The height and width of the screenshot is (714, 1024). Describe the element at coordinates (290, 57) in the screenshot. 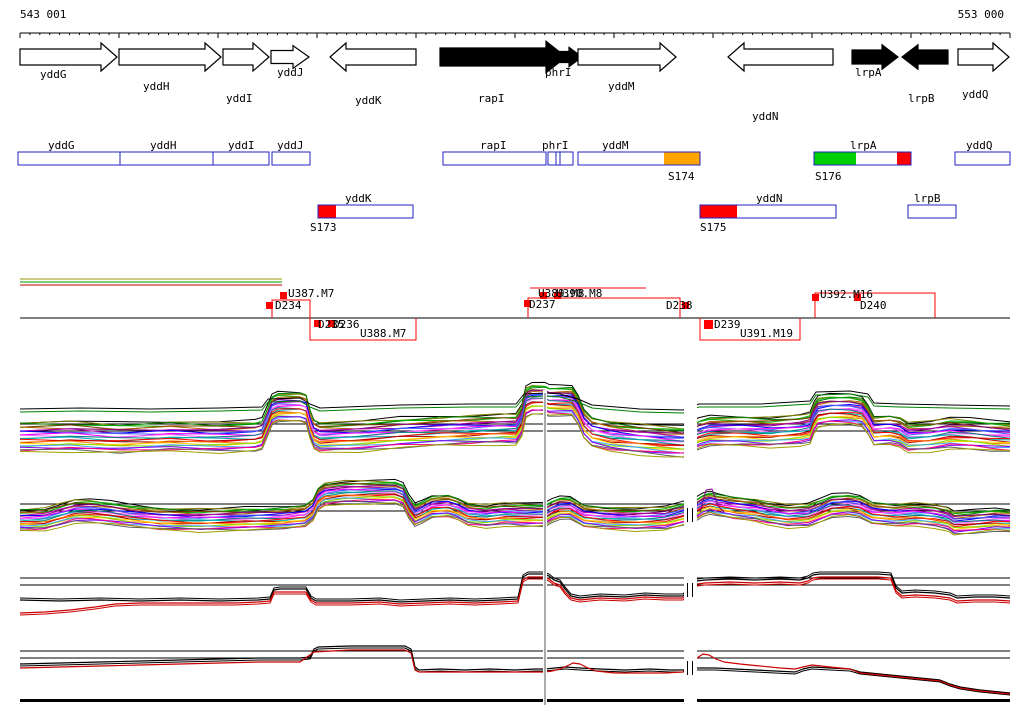

I see `gene-arrow-yddJ` at that location.